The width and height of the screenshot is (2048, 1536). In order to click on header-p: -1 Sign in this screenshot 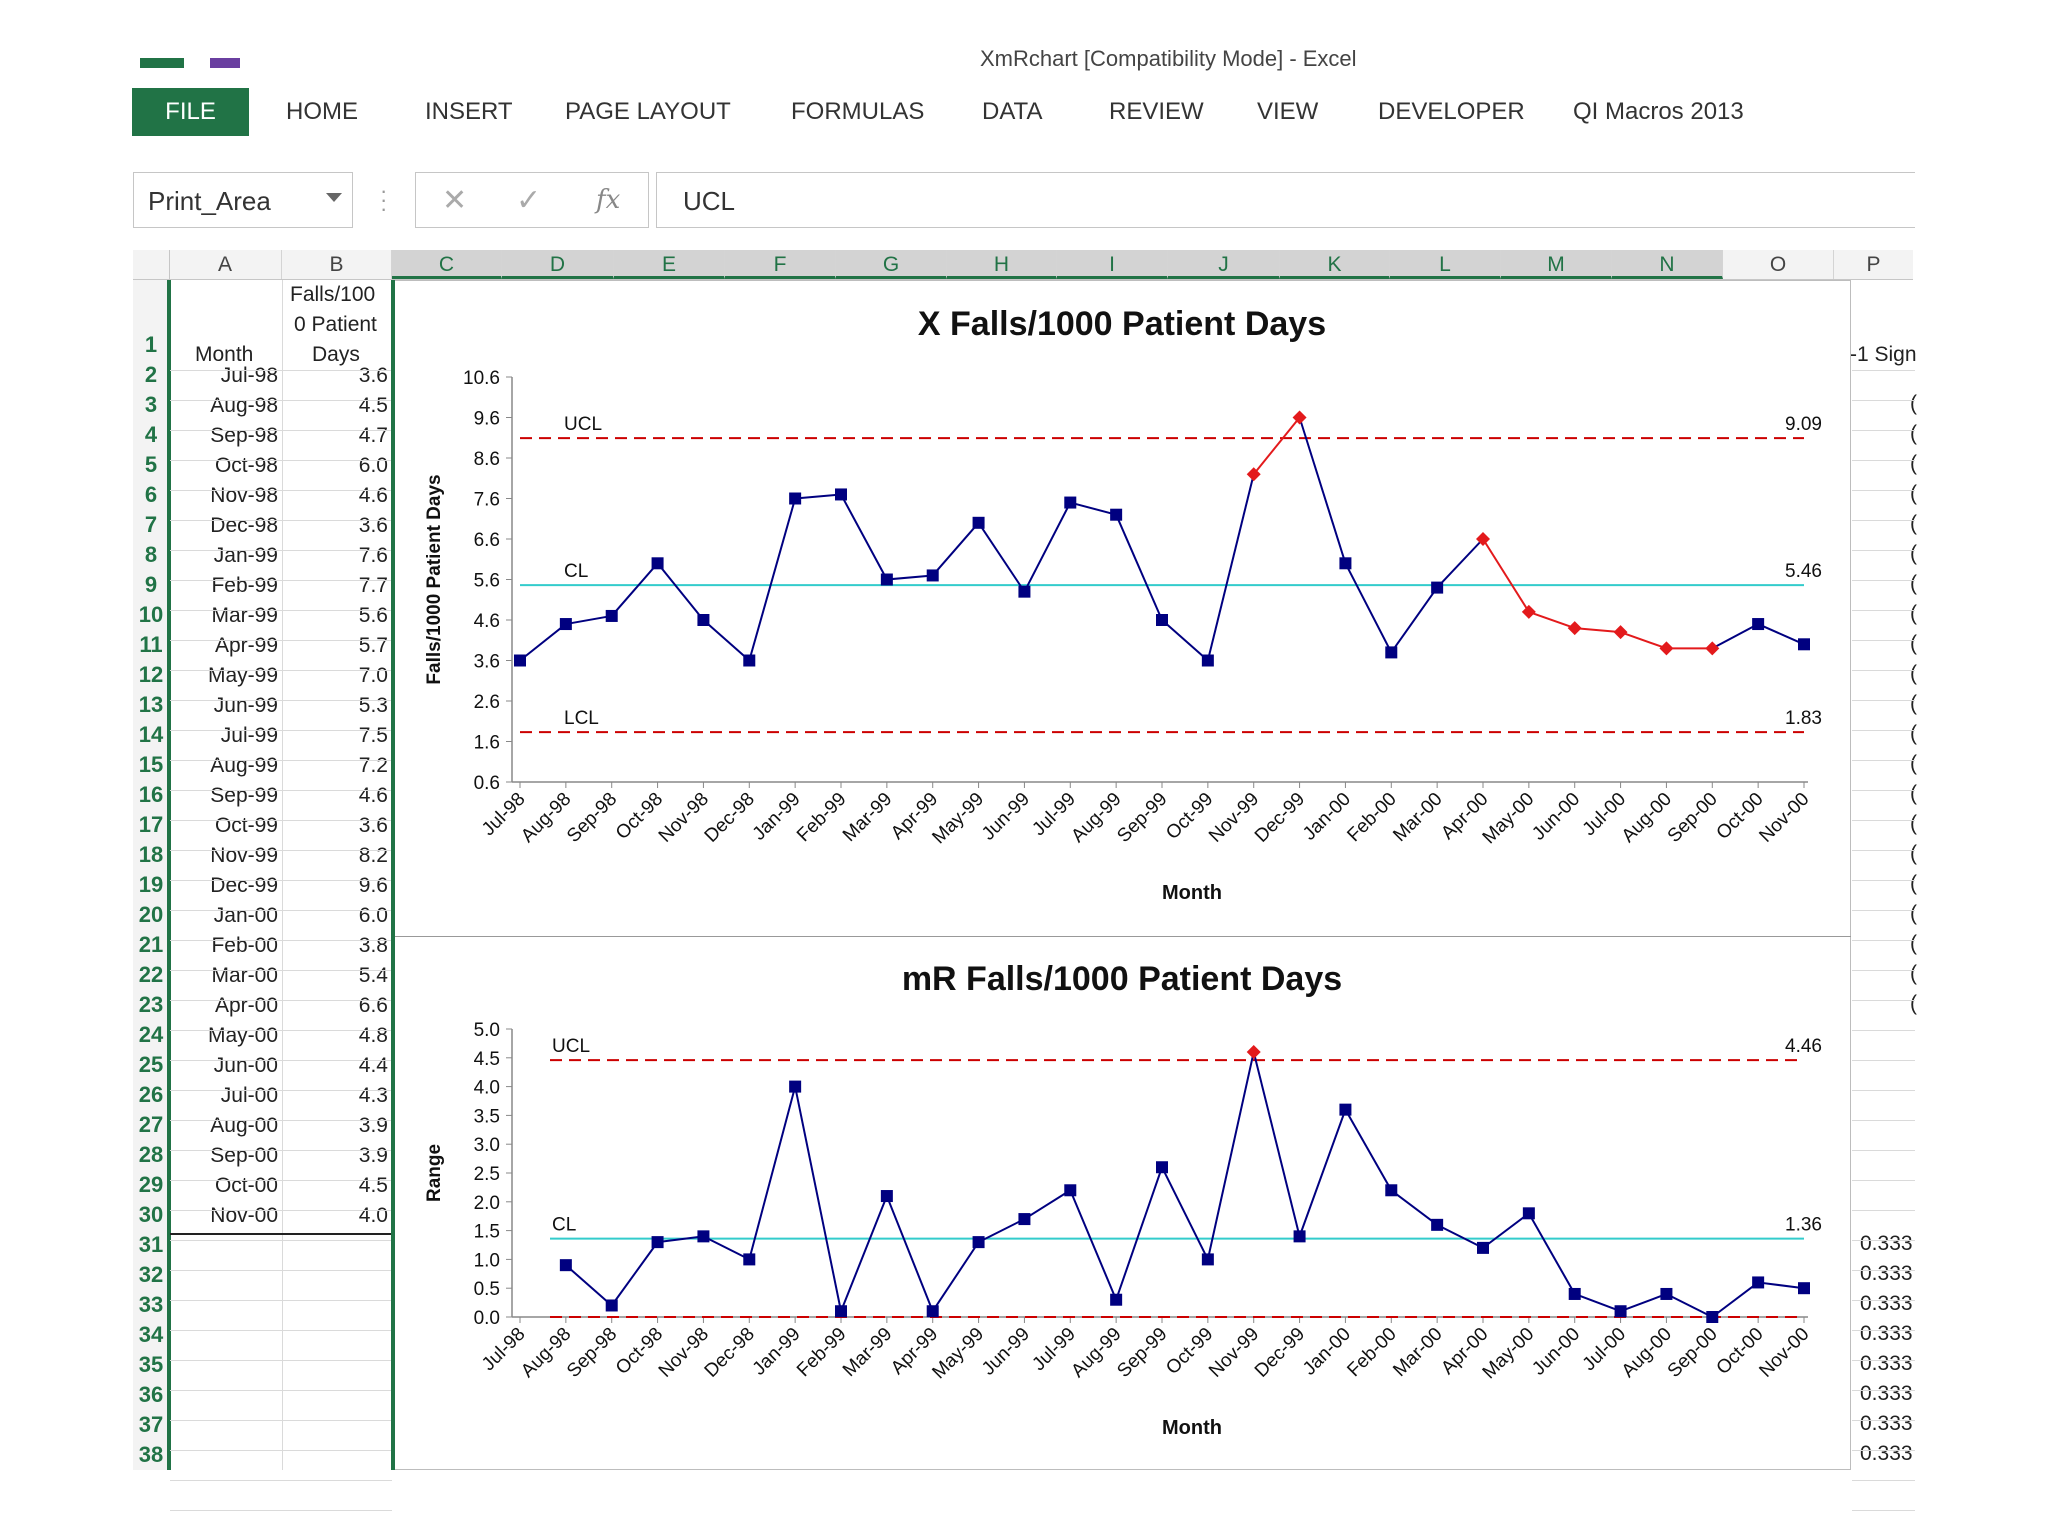, I will do `click(1883, 354)`.